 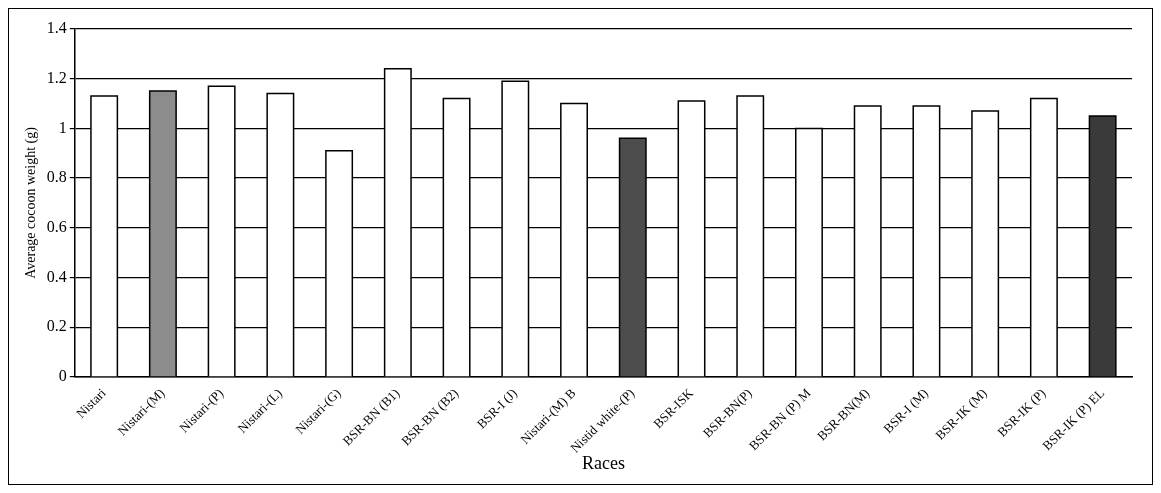 What do you see at coordinates (56, 226) in the screenshot?
I see `y-tick-label: 0.6` at bounding box center [56, 226].